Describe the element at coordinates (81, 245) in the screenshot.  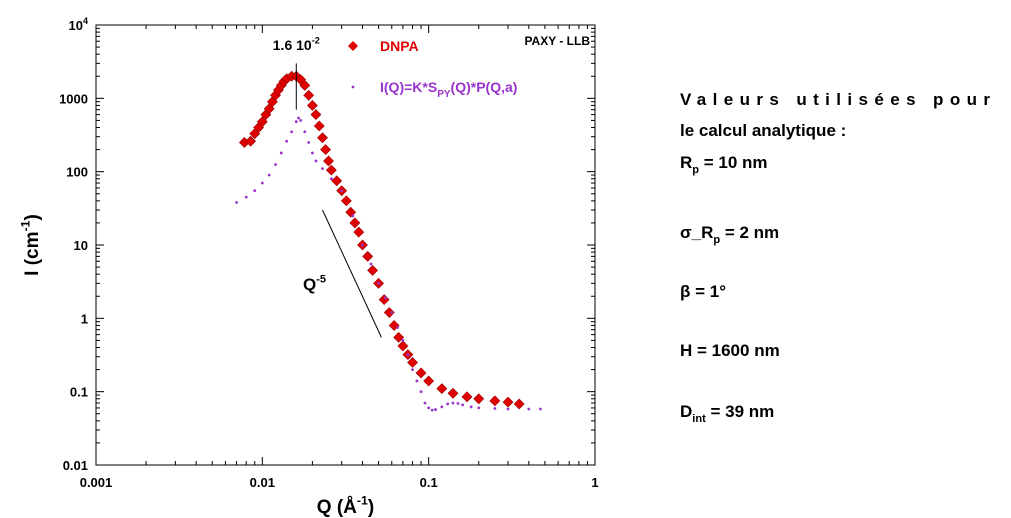
I see `y-tick-label: 10` at that location.